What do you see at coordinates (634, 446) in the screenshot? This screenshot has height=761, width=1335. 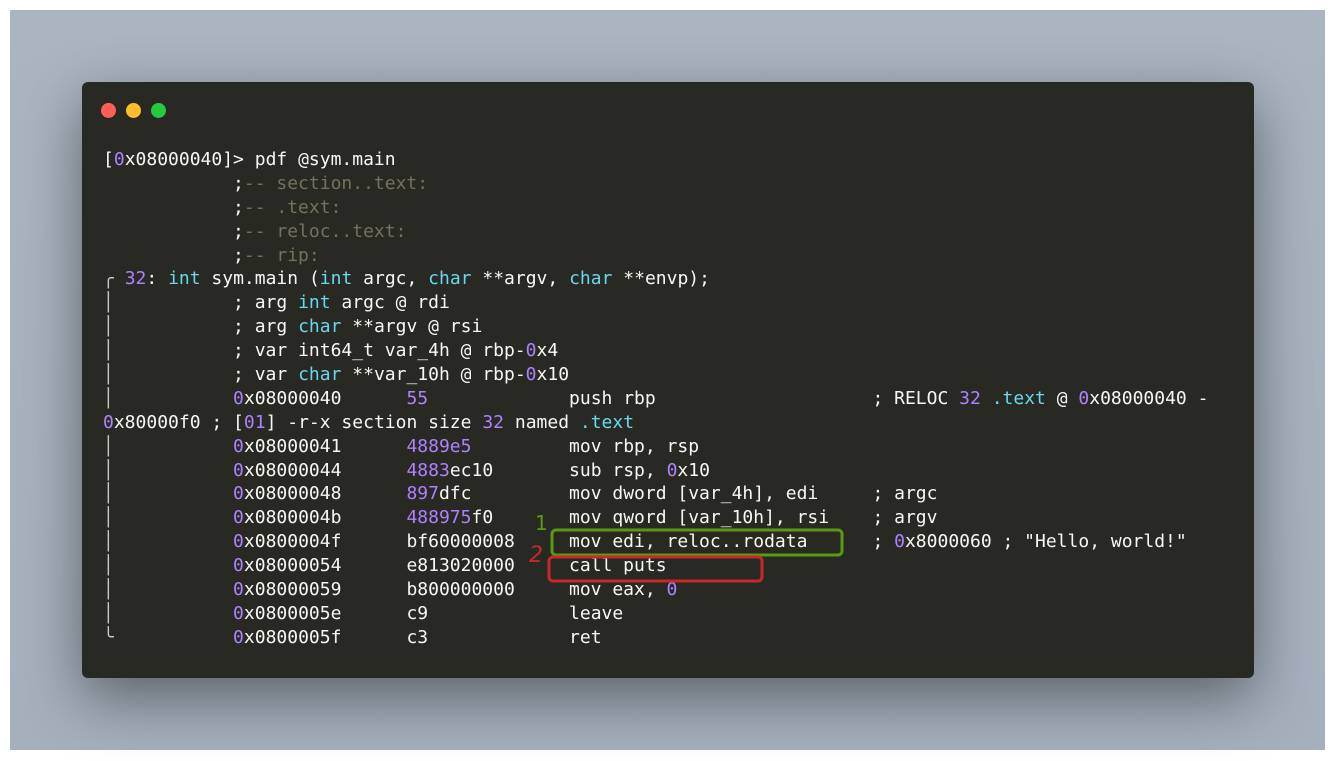 I see `code-text: mov rbp, rsp` at bounding box center [634, 446].